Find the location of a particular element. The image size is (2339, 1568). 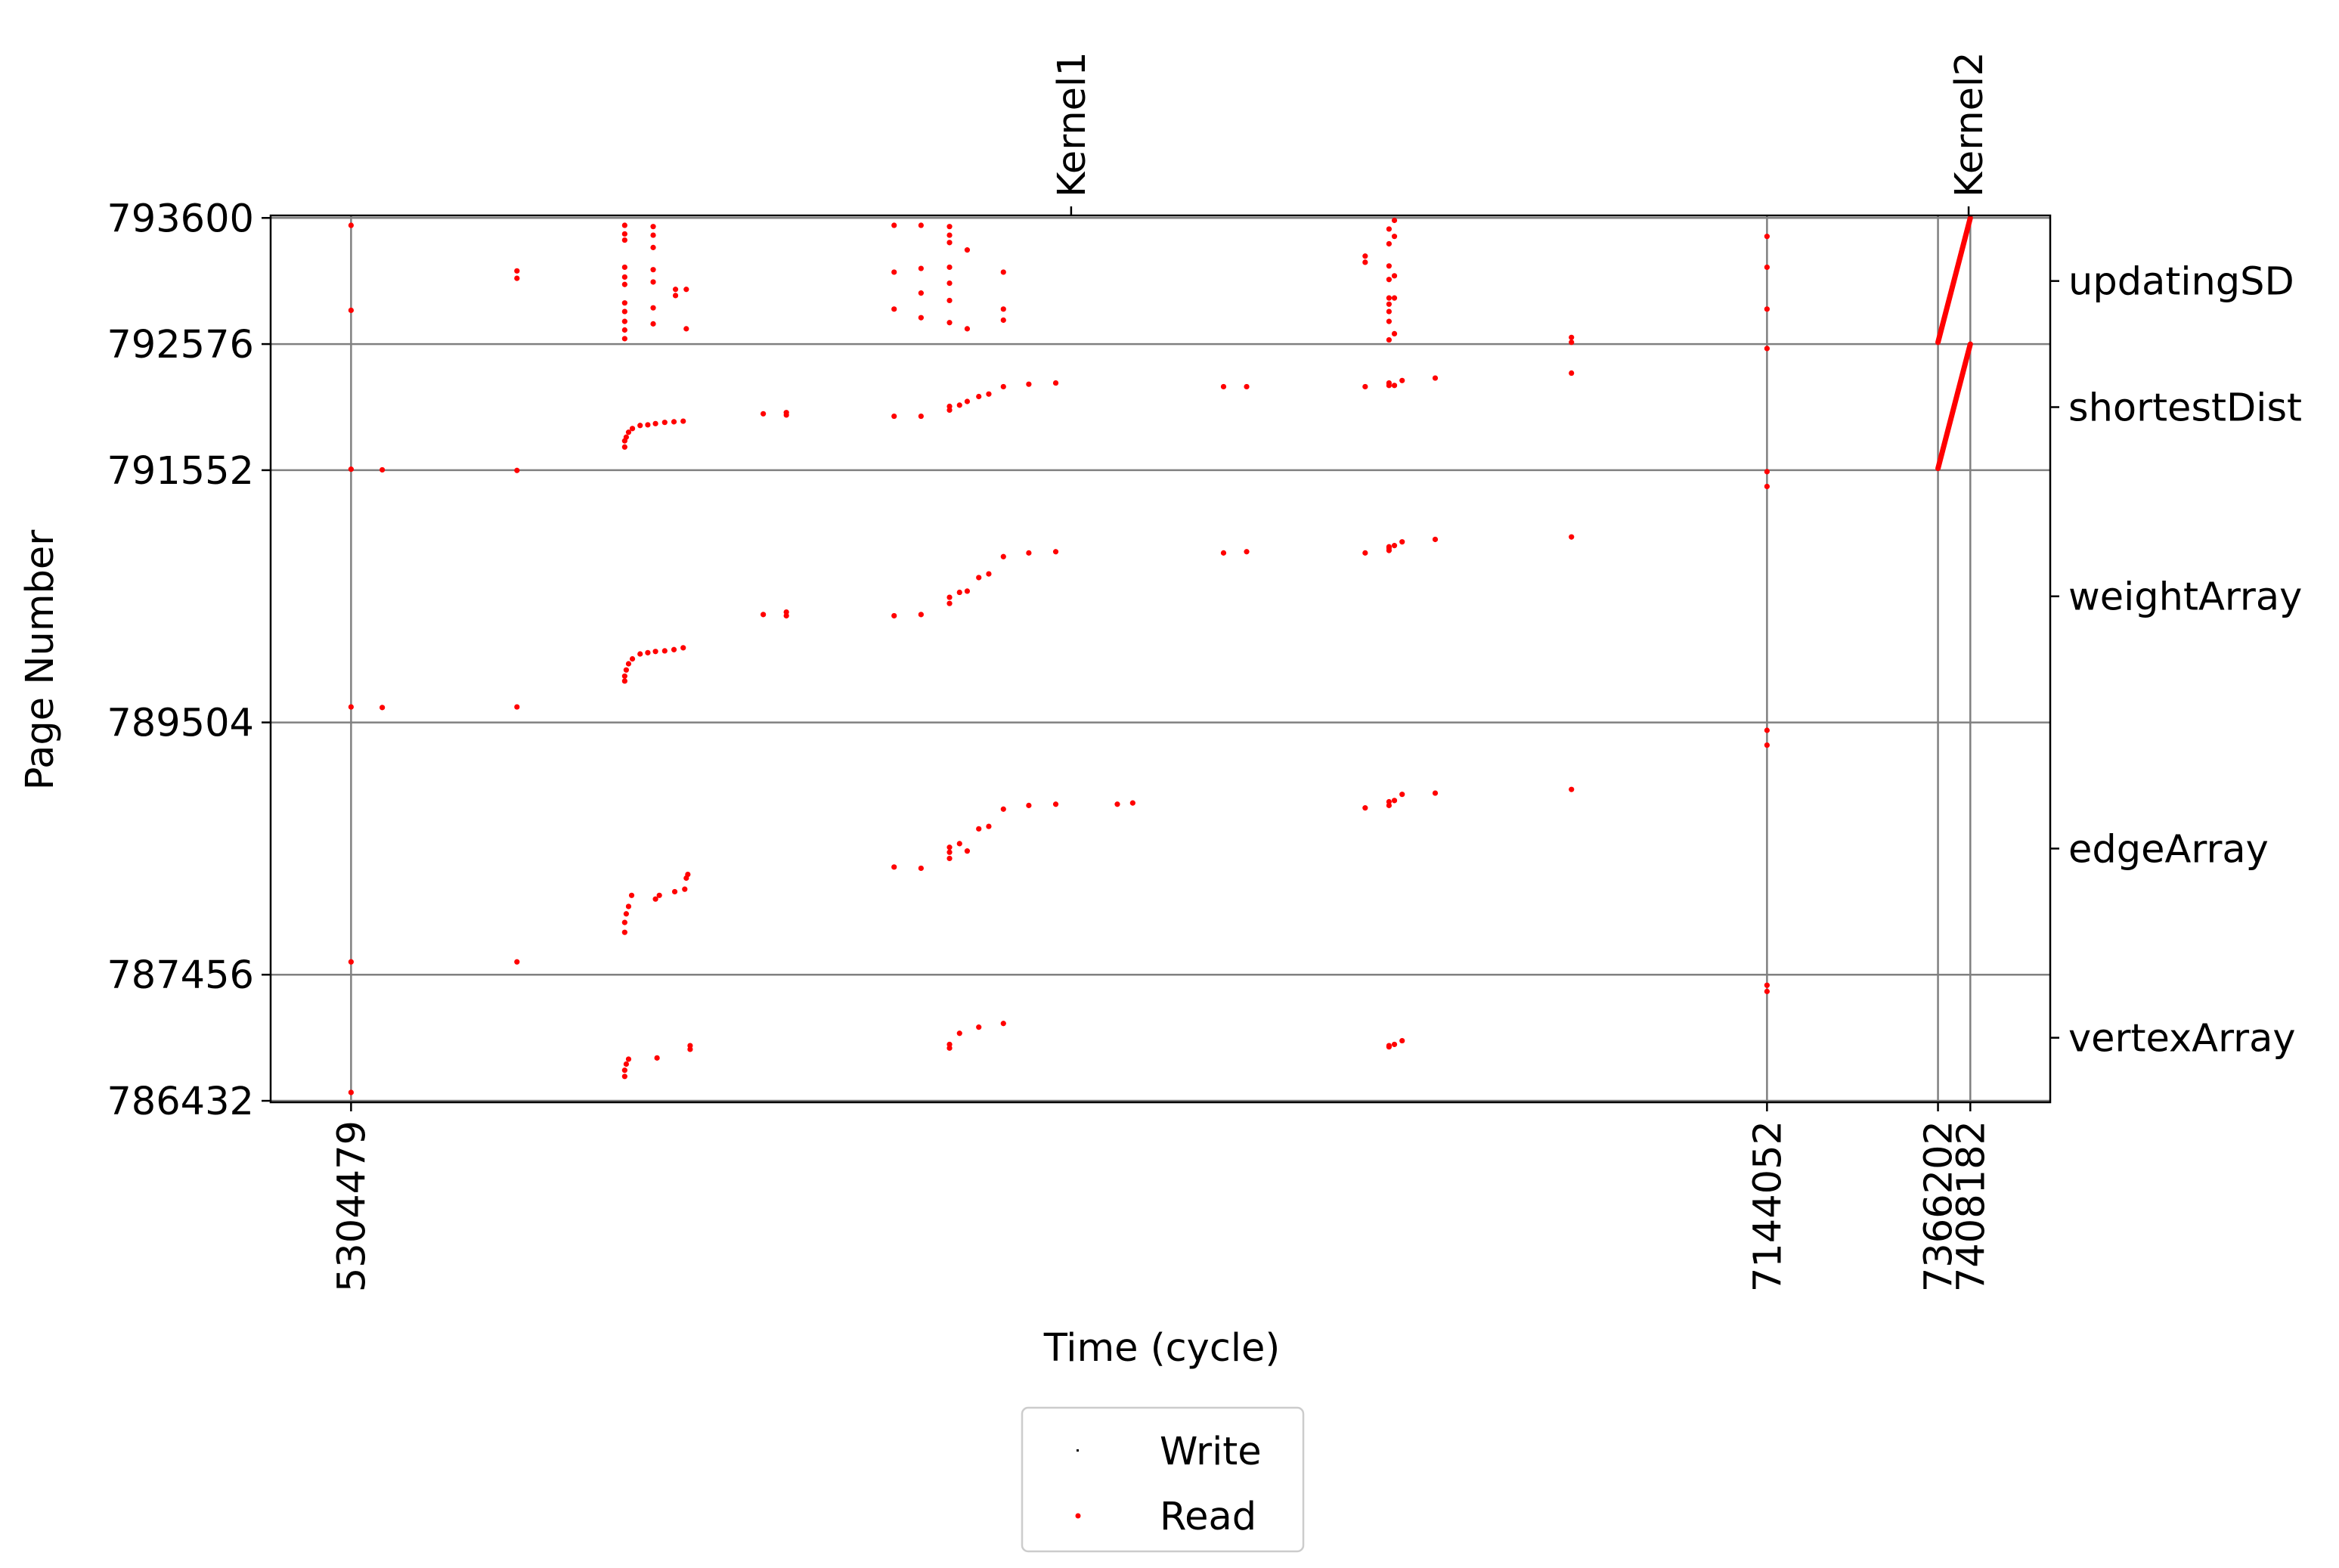

x-tick-label: 7366202 is located at coordinates (1939, 1206).